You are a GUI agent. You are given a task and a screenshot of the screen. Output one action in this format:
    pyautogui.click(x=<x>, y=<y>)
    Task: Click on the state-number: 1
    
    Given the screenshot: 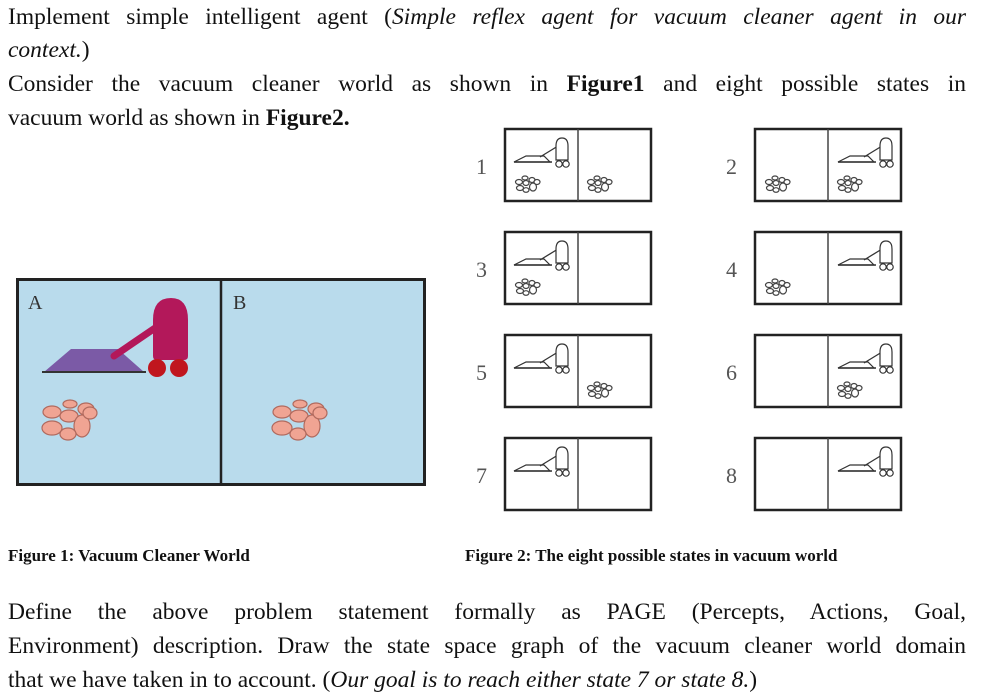 What is the action you would take?
    pyautogui.click(x=481, y=166)
    